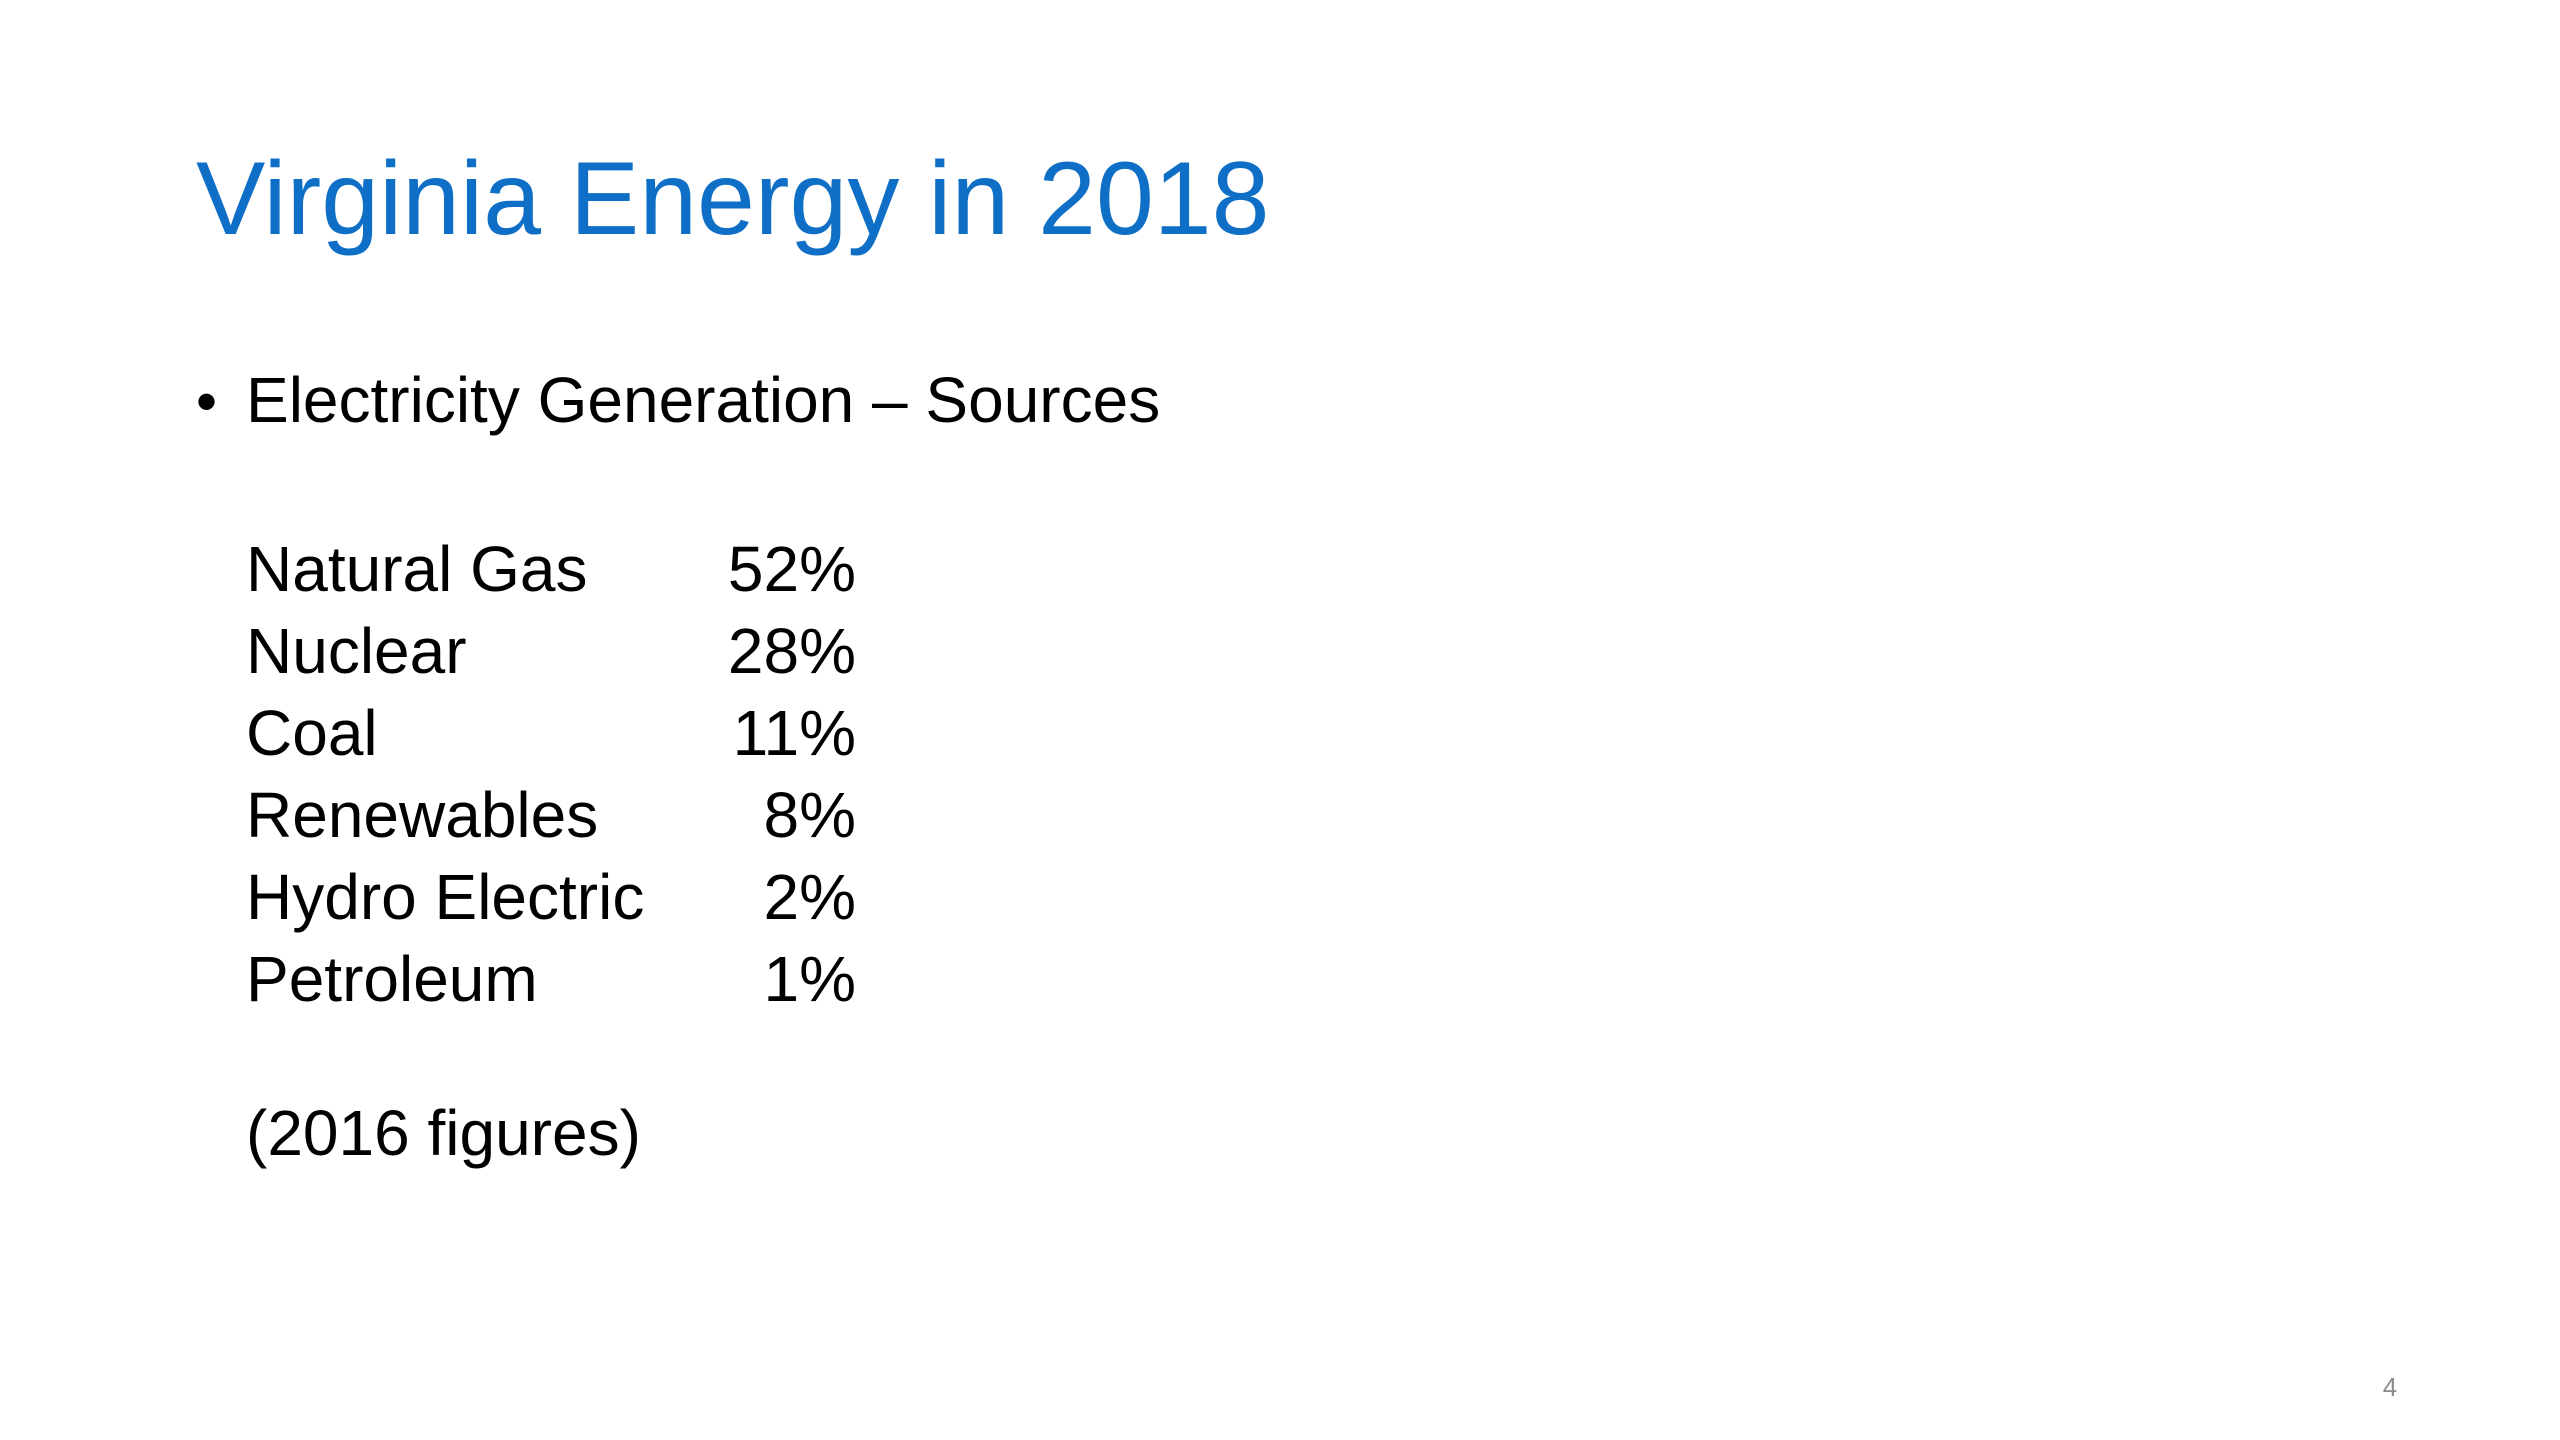 This screenshot has width=2560, height=1440. Describe the element at coordinates (392, 979) in the screenshot. I see `source-label: Petroleum` at that location.